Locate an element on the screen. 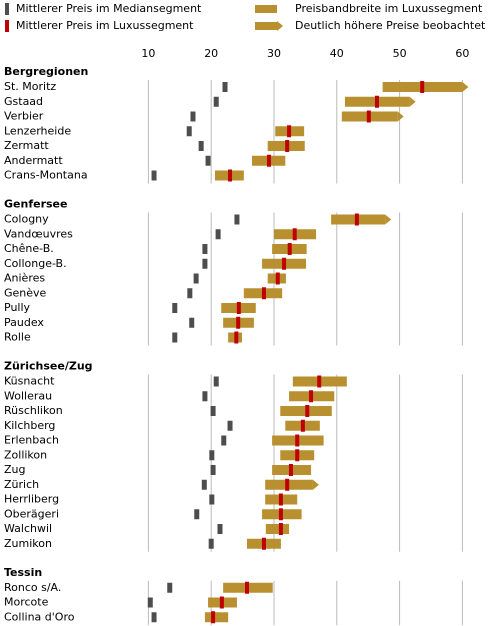  row-label: Collina d'Oro is located at coordinates (39, 616).